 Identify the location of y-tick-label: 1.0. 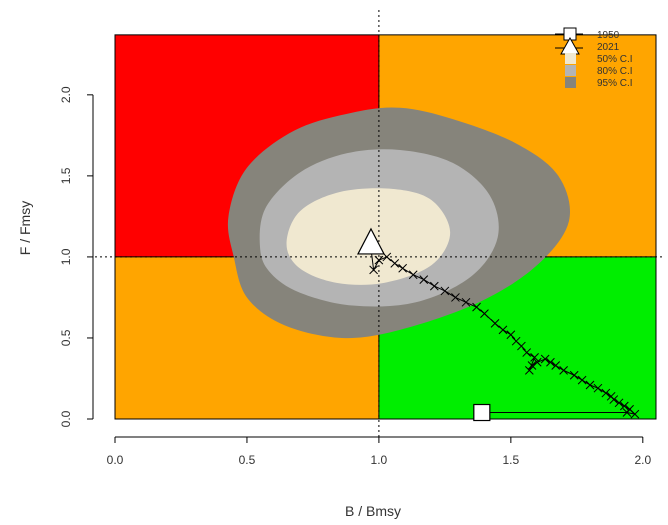
(66, 256).